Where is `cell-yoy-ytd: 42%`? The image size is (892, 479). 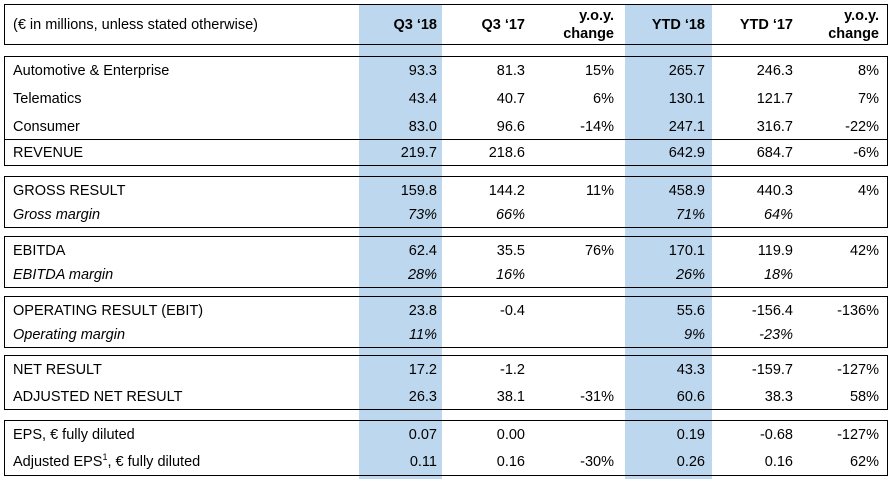 cell-yoy-ytd: 42% is located at coordinates (864, 251).